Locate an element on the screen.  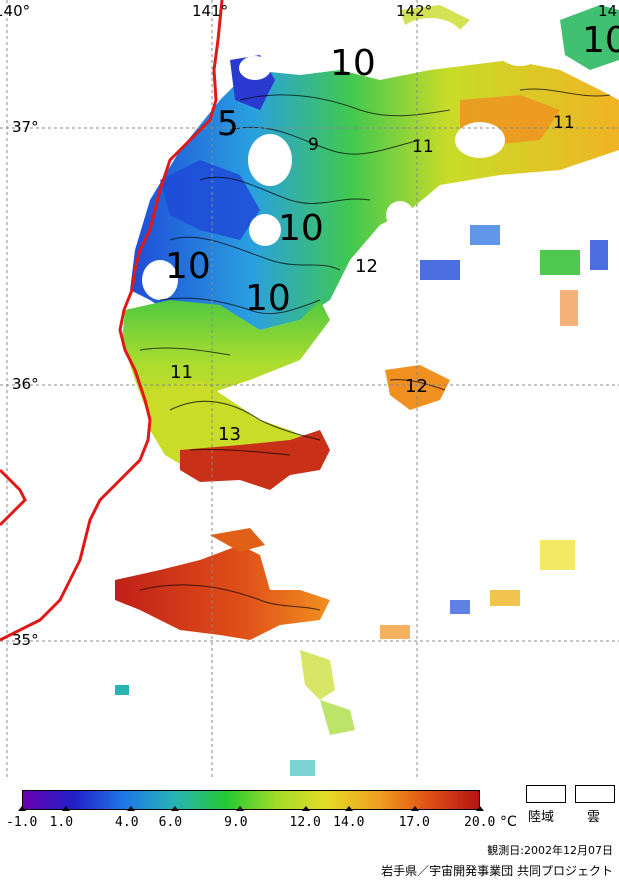
longitude-label: 14 is located at coordinates (608, 11).